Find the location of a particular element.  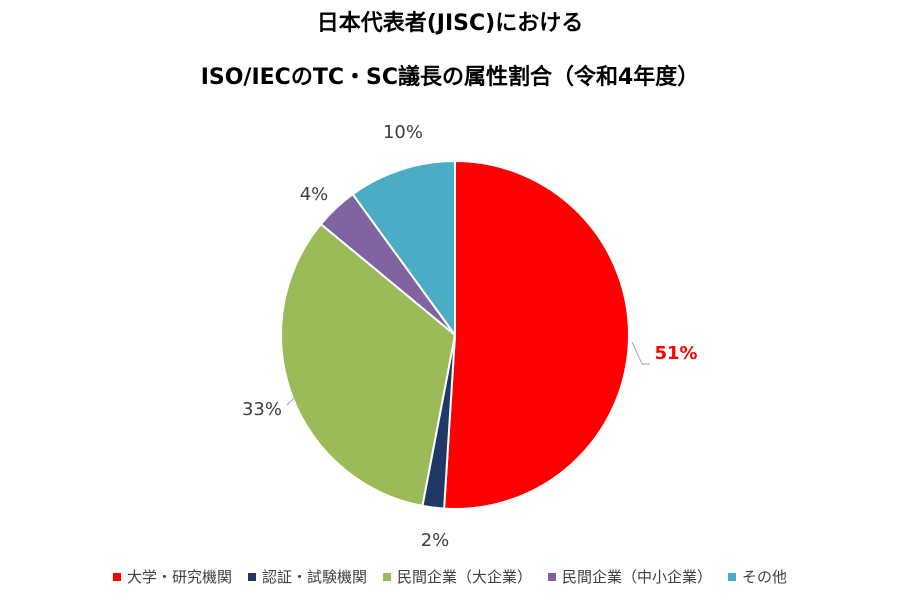

data-label-1: 51% is located at coordinates (675, 353).